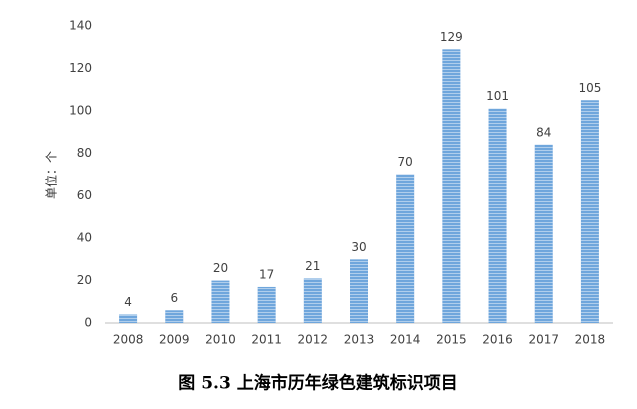  Describe the element at coordinates (497, 96) in the screenshot. I see `value-label: 101` at that location.